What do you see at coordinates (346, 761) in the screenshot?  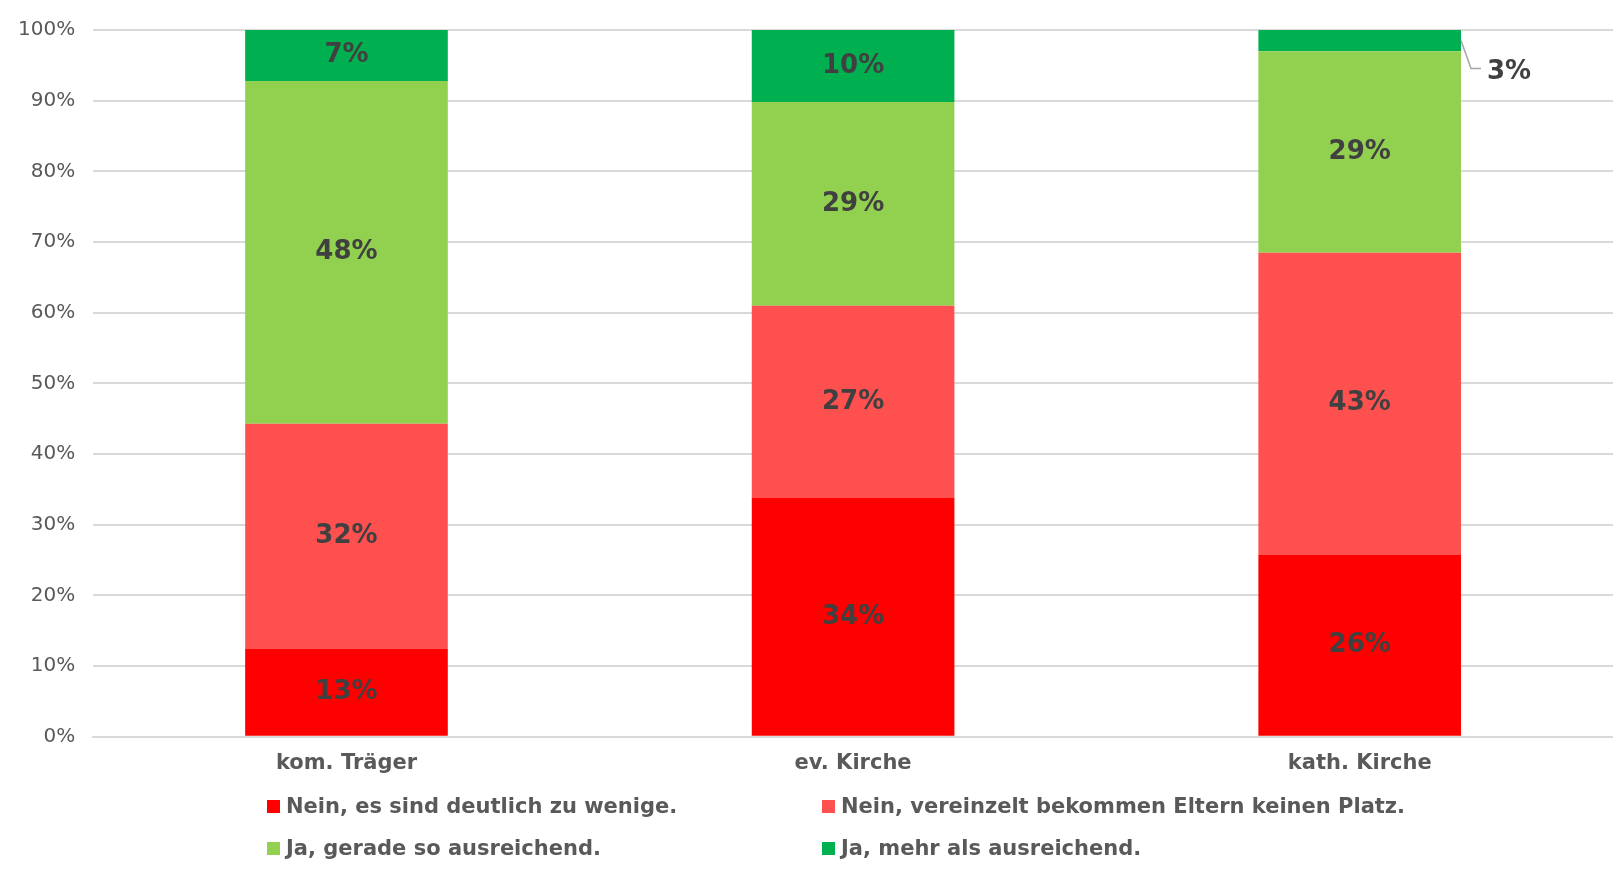 I see `x-tick-label: kom. Träger` at bounding box center [346, 761].